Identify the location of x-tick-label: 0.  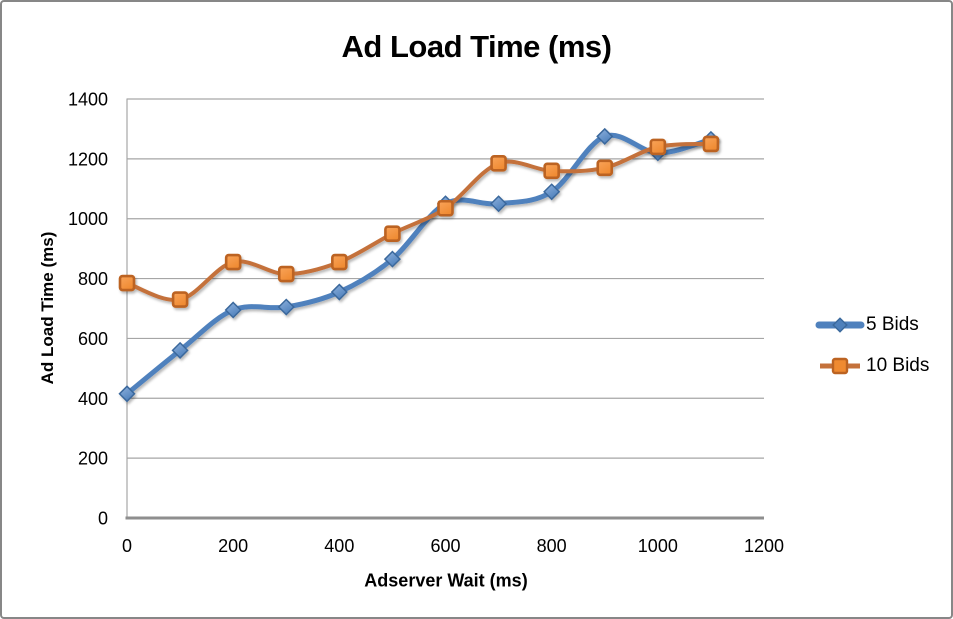
(127, 546).